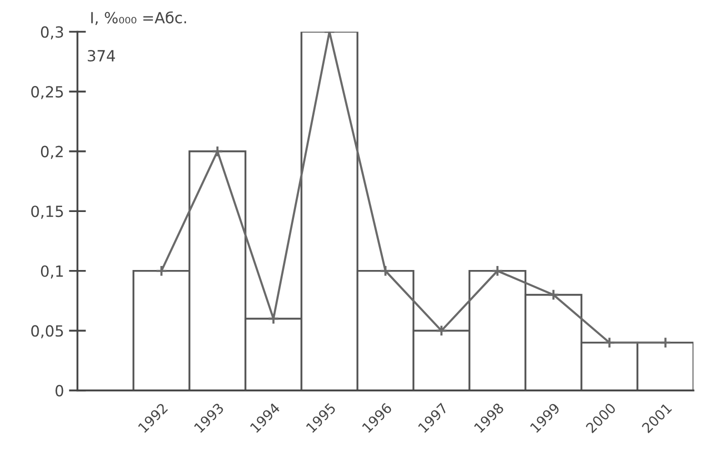 The image size is (704, 454). I want to click on y-tick-label: 0,3, so click(52, 33).